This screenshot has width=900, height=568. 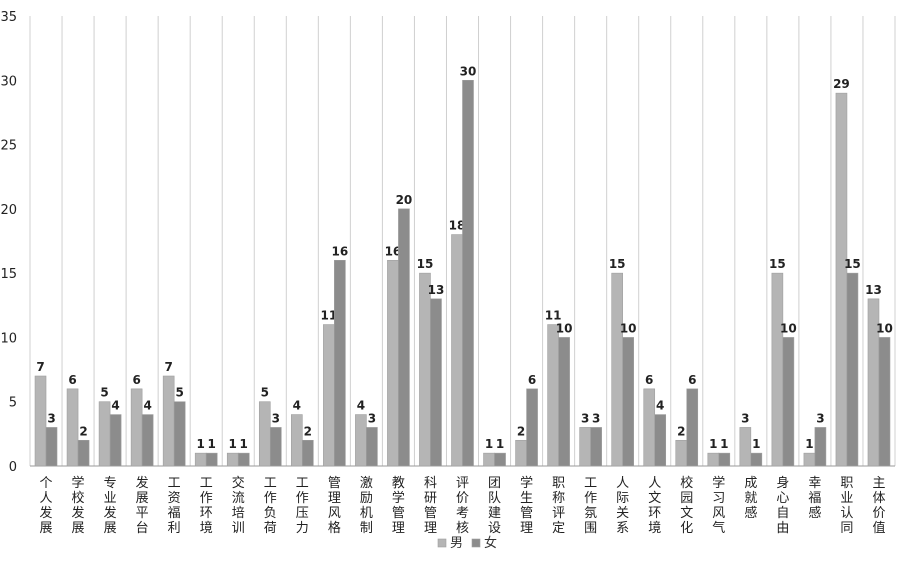 I want to click on x-tick-label: 交流培训, so click(x=238, y=505).